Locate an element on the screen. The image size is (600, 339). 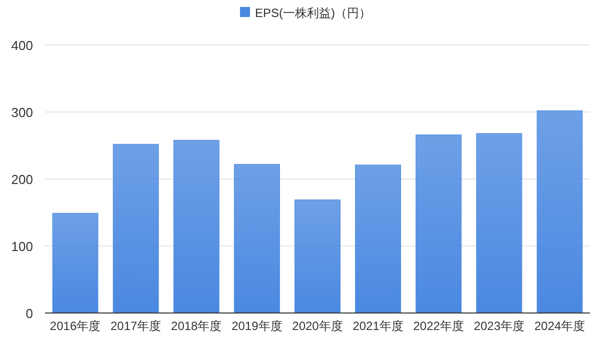
x-tick-label: 2023年度 is located at coordinates (499, 326).